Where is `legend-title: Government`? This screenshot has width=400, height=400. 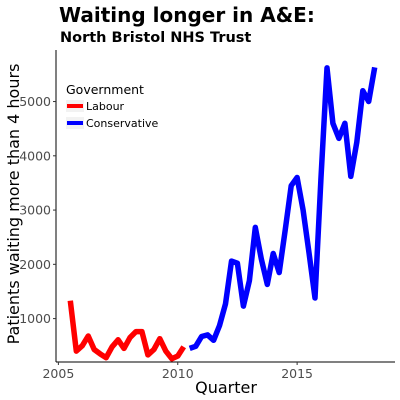
legend-title: Government is located at coordinates (105, 89).